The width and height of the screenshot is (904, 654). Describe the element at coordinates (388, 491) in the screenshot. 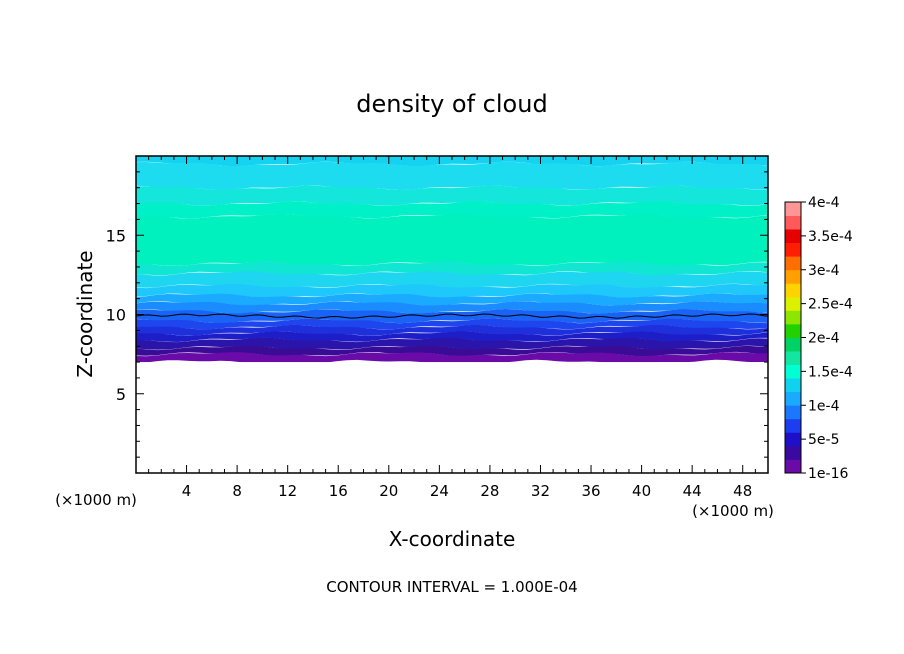

I see `x-tick-label: 20` at that location.